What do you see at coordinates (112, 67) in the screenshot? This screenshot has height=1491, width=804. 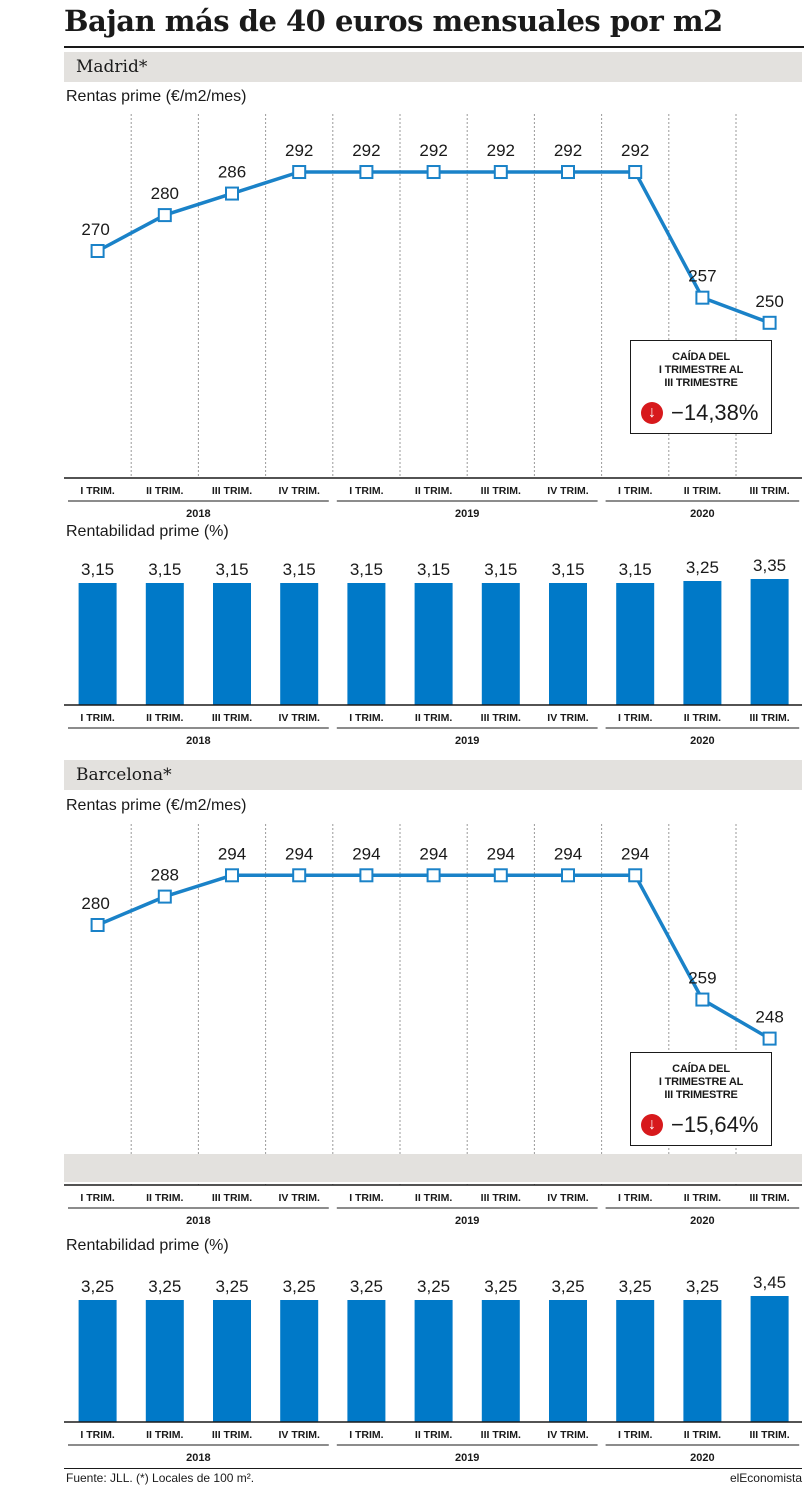 I see `section-label-madrid: Madrid*` at bounding box center [112, 67].